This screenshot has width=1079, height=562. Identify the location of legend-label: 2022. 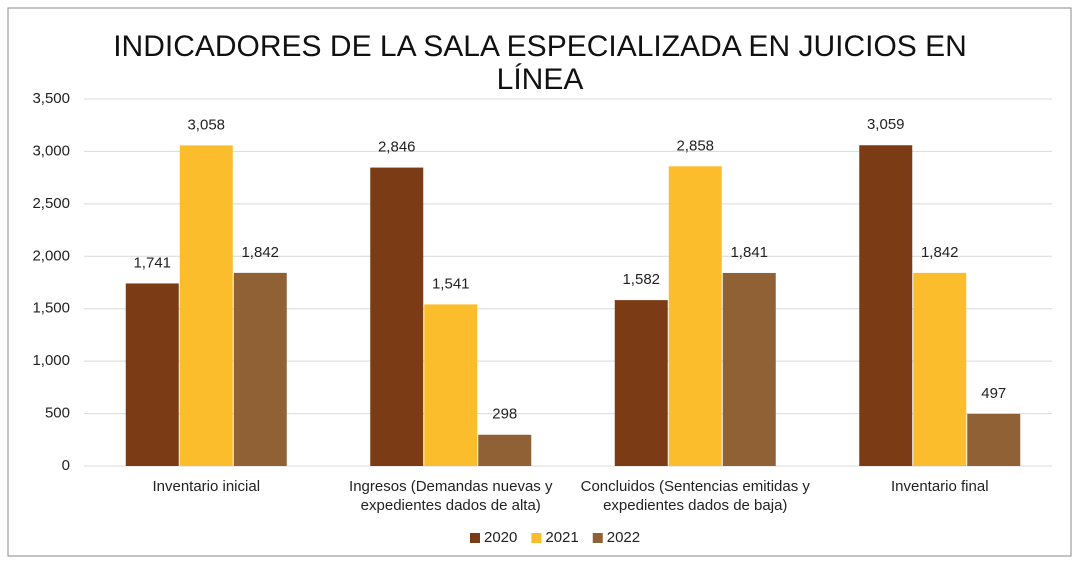
(623, 537).